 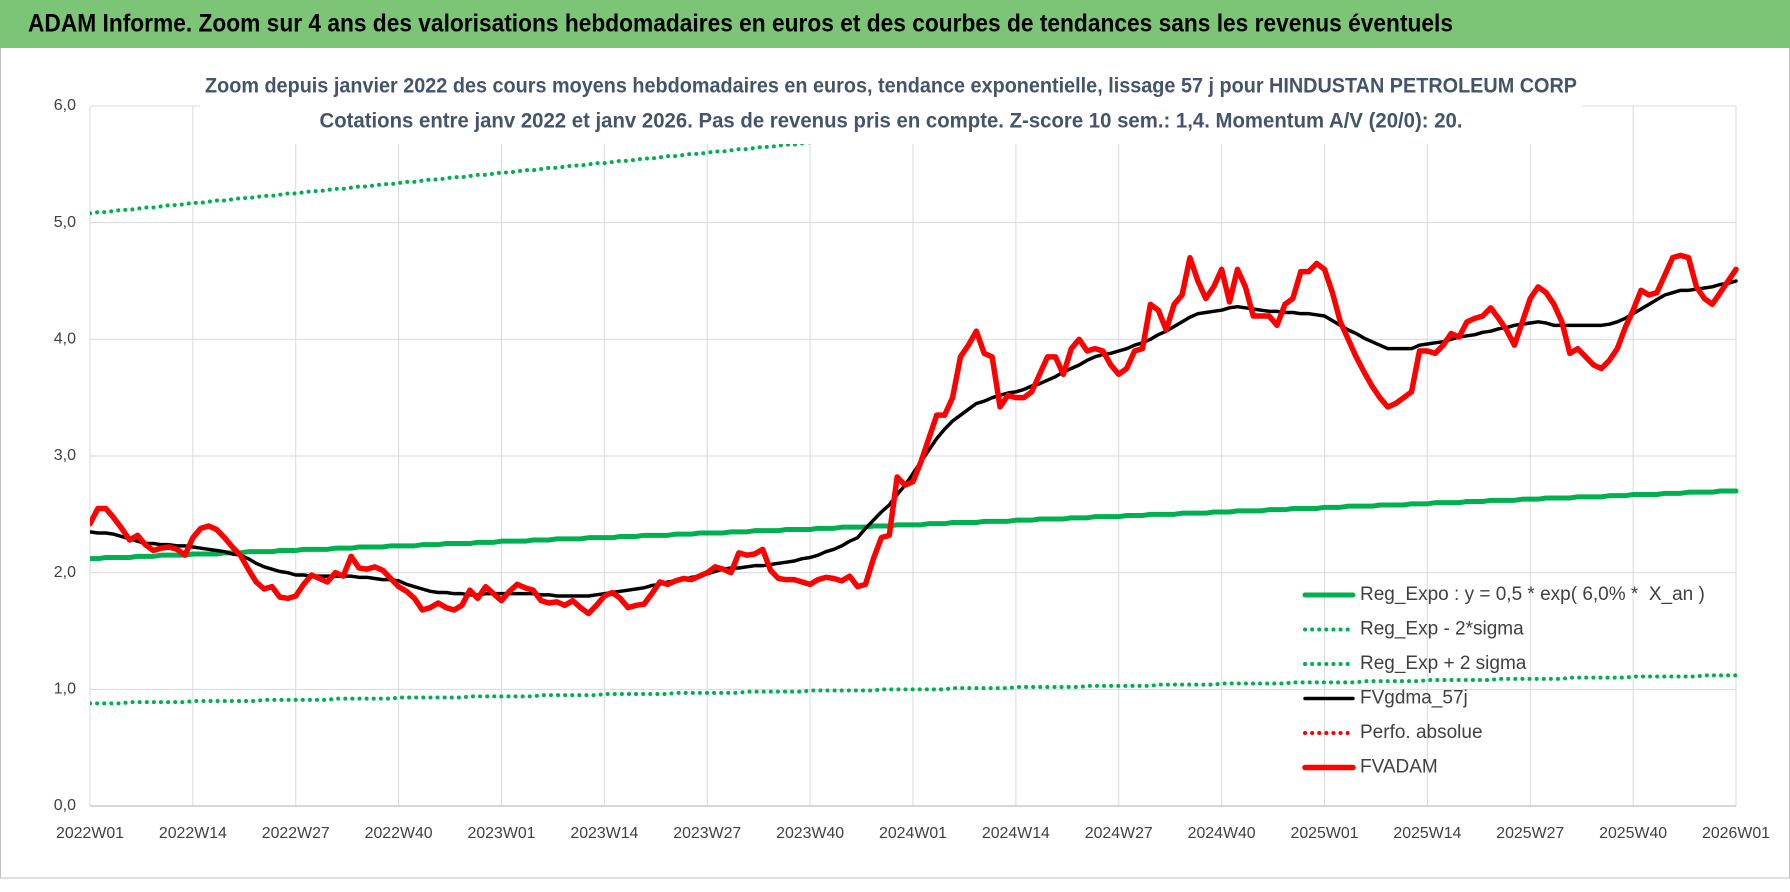 I want to click on header-band, so click(x=895, y=24).